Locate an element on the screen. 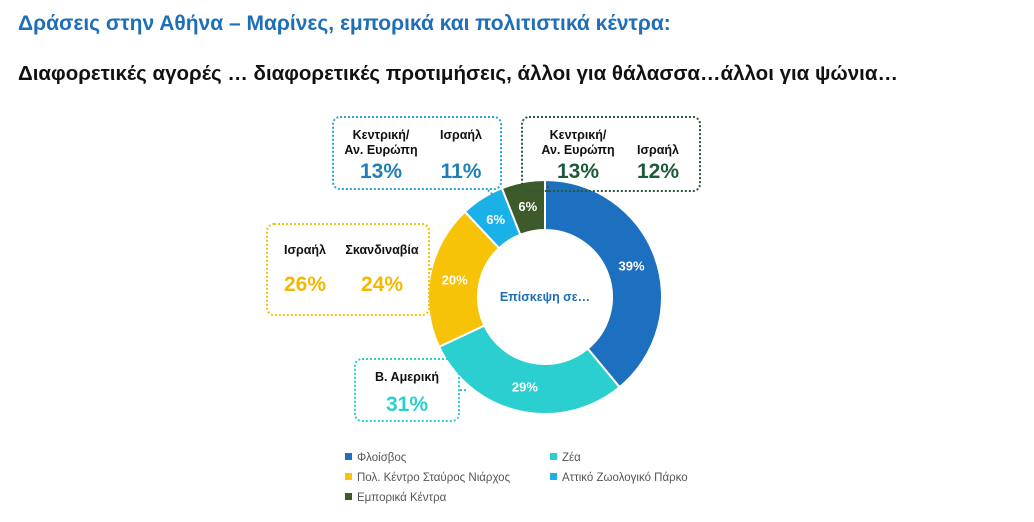 This screenshot has width=1034, height=522. legend-label: Πολ. Κέντρο Σταύρος Νιάρχος is located at coordinates (434, 478).